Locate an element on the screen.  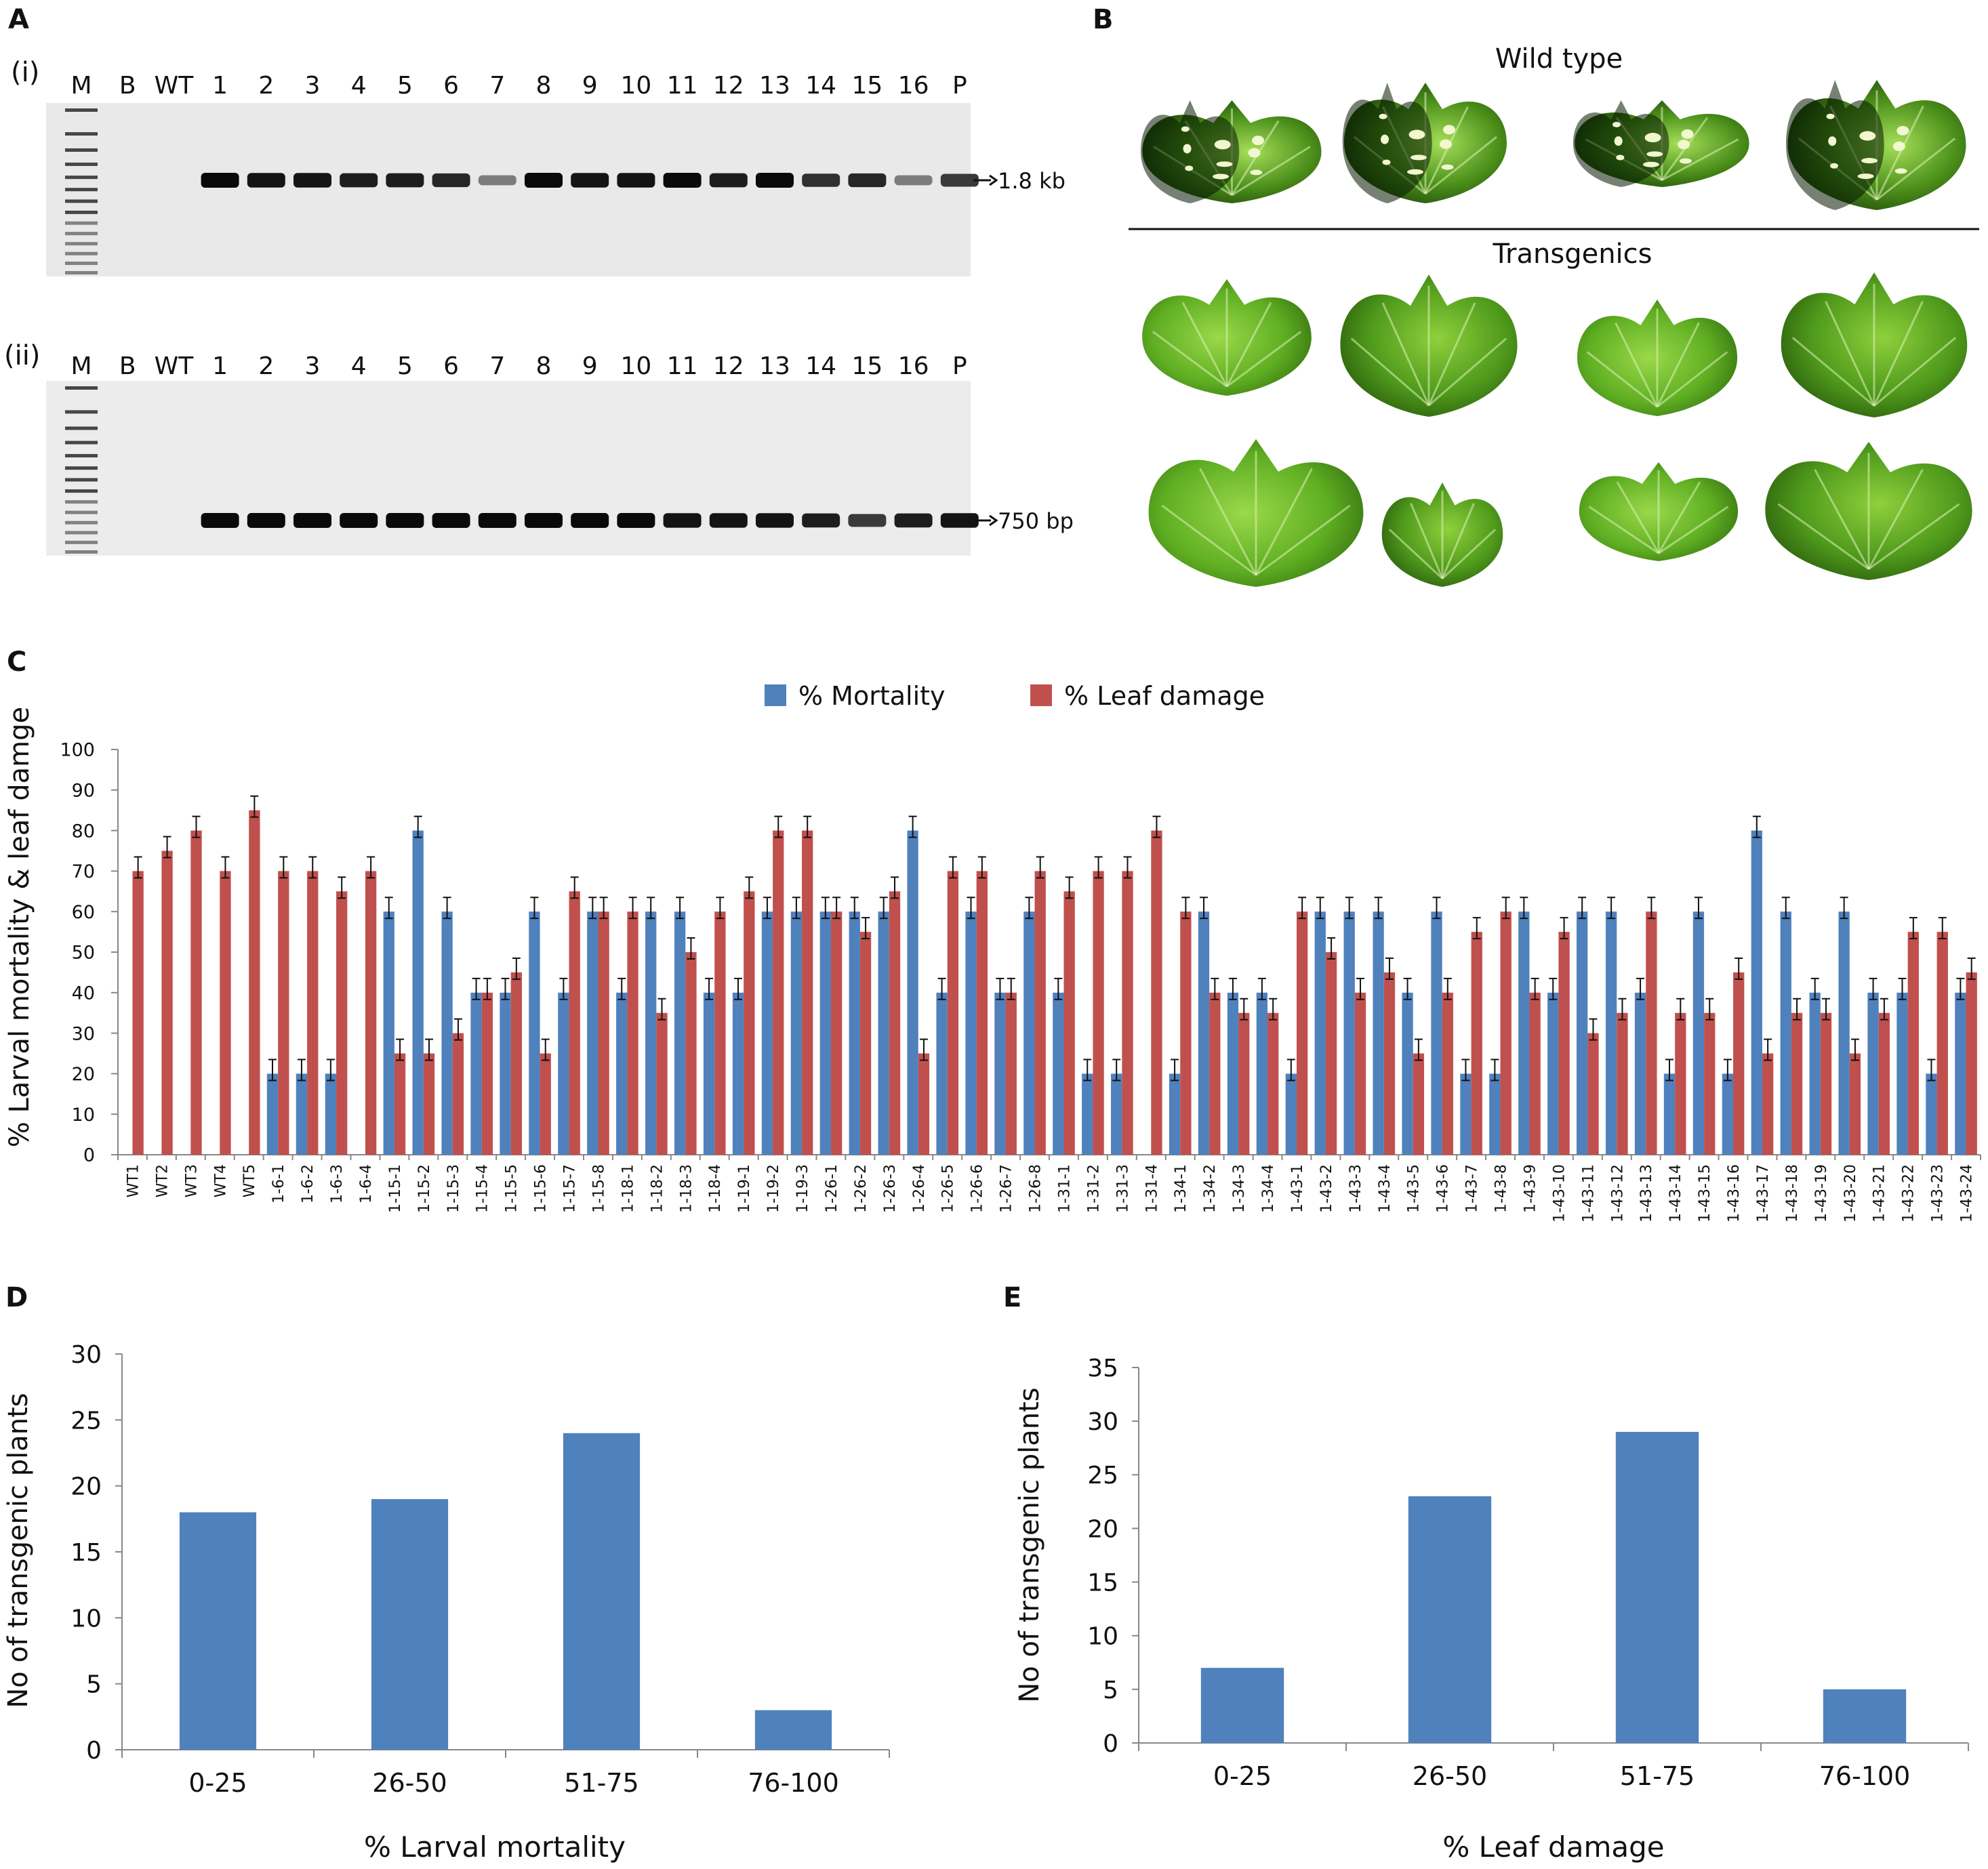
x-category-label: 1-43-18 is located at coordinates (1792, 1193).